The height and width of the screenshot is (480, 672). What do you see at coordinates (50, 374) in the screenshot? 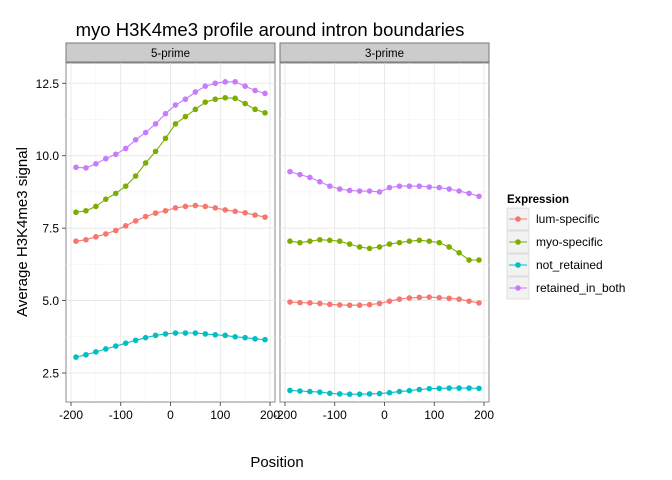
I see `y-tick-label: 2.5` at bounding box center [50, 374].